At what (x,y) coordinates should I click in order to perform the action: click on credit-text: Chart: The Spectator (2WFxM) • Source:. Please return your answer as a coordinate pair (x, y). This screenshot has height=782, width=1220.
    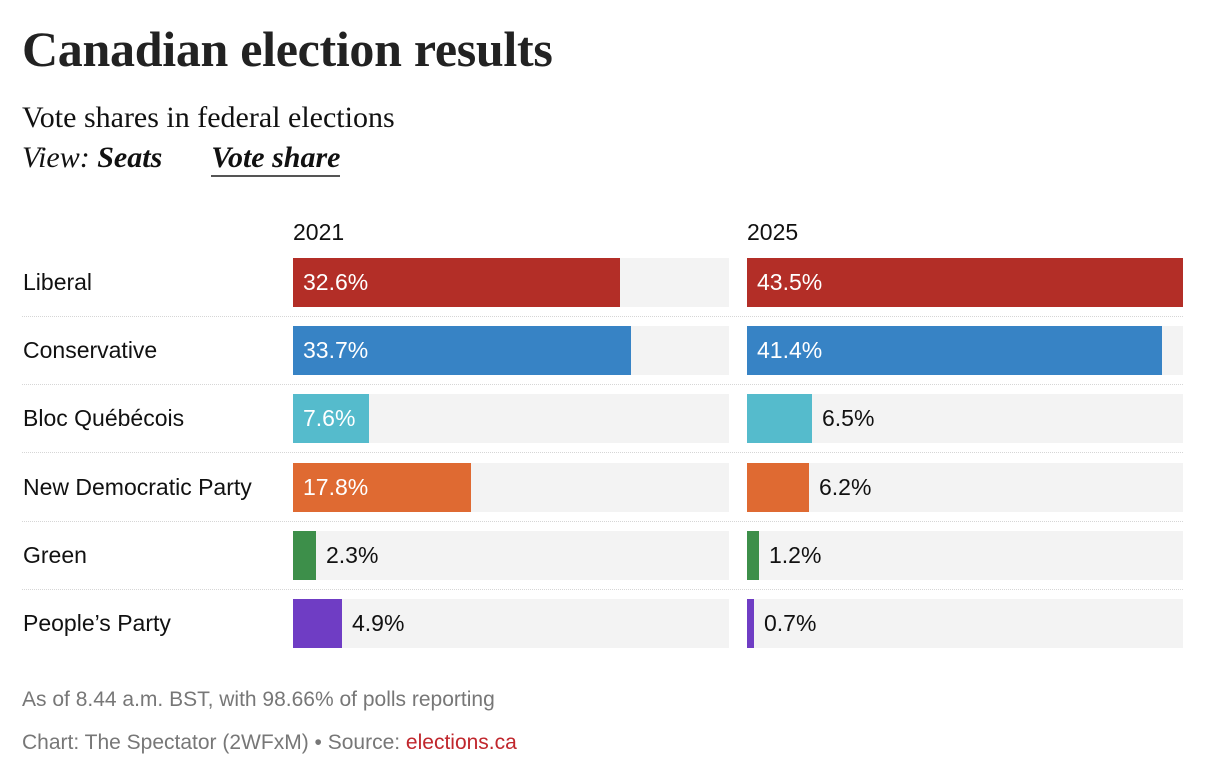
    Looking at the image, I should click on (214, 742).